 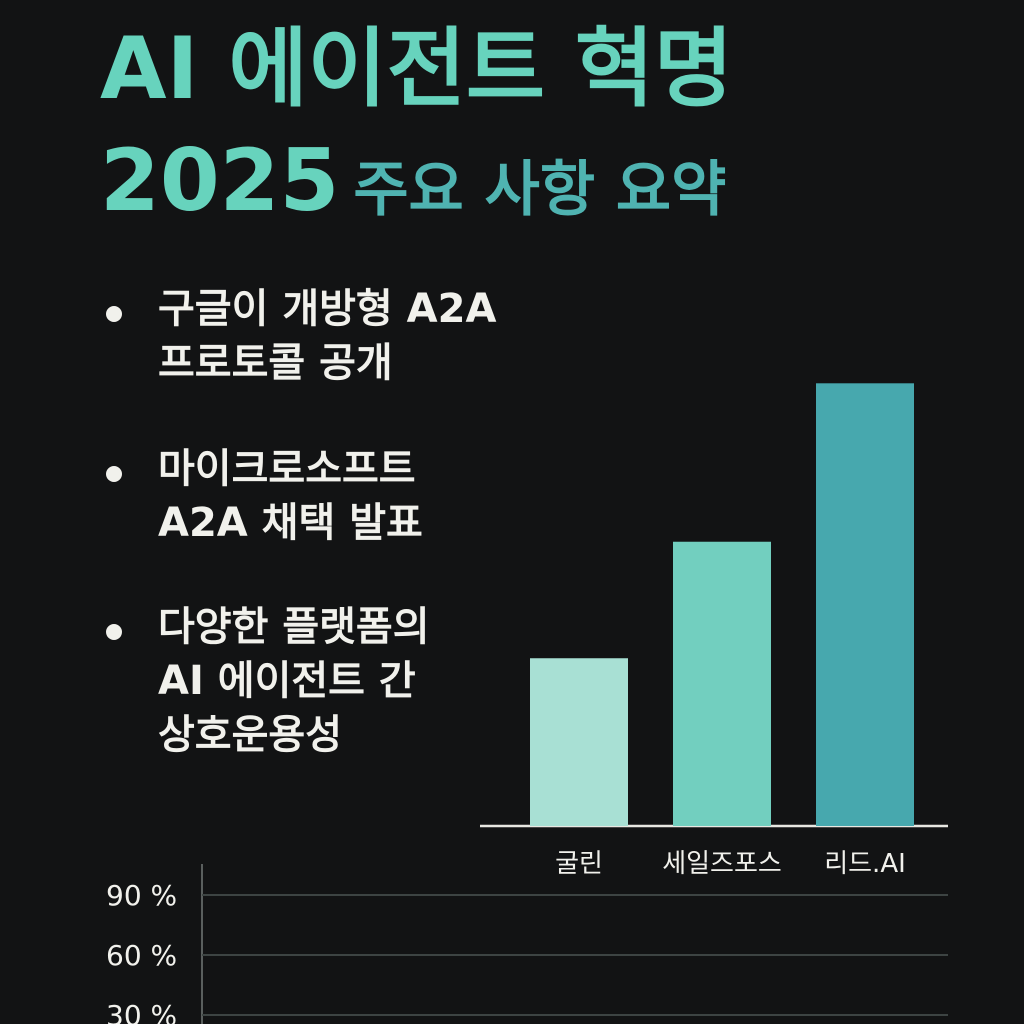 I want to click on bullet-text: 마이크로소프트 A2A 채택 발표, so click(x=352, y=496).